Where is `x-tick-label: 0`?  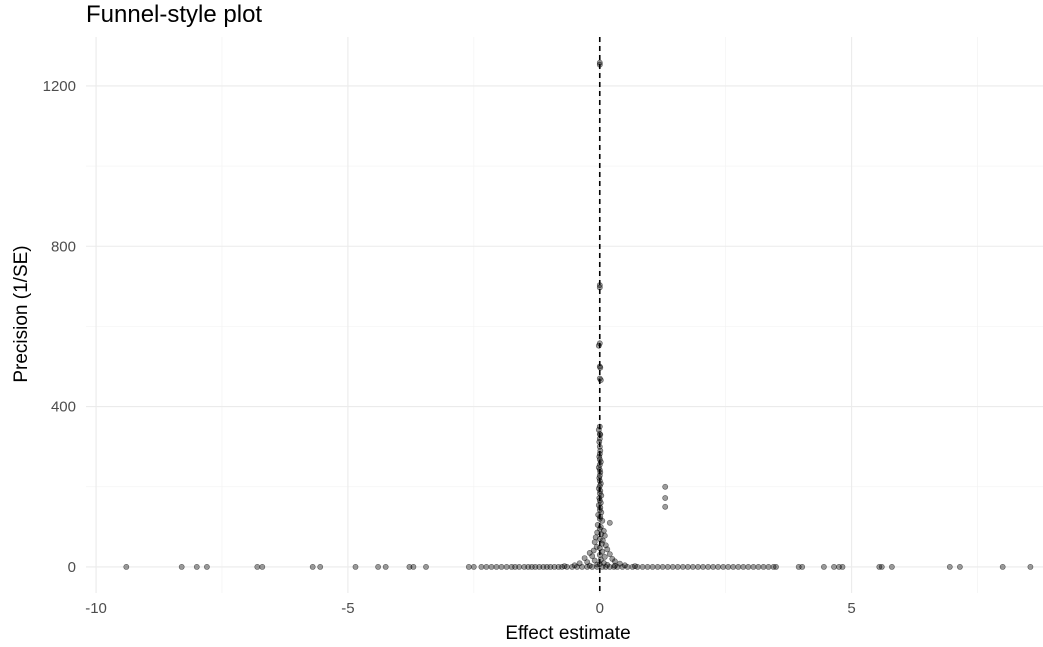 x-tick-label: 0 is located at coordinates (600, 608).